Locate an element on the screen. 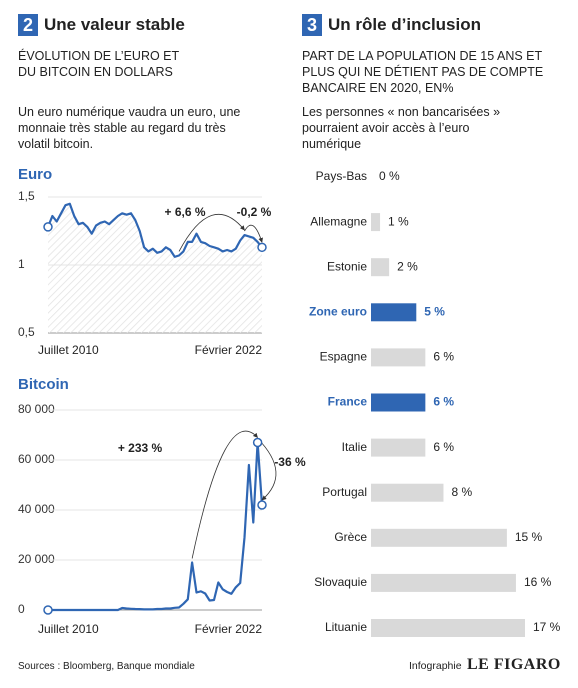 This screenshot has width=578, height=688. section-number: 2 is located at coordinates (28, 25).